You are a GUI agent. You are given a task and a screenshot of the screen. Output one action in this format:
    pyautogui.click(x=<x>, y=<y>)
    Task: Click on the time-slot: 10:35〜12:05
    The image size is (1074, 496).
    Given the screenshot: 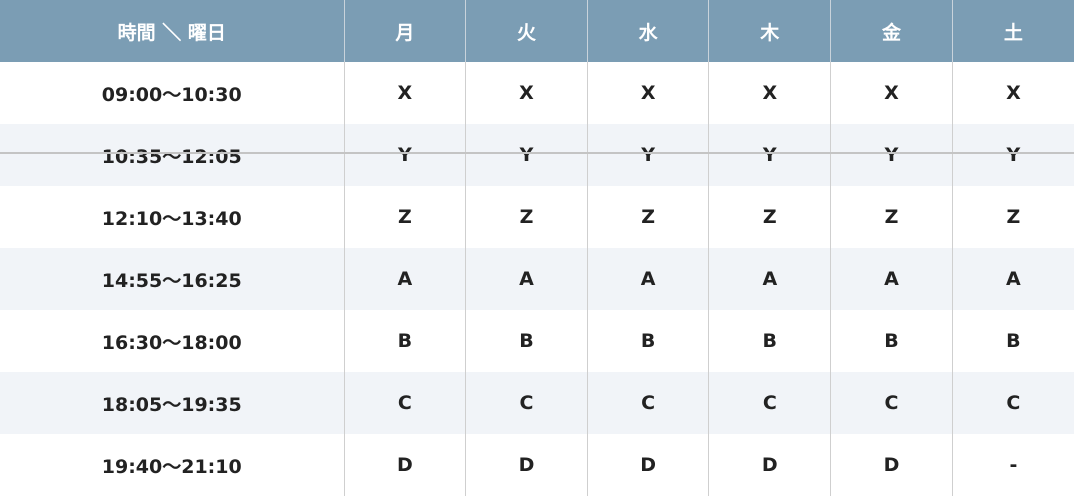 What is the action you would take?
    pyautogui.click(x=172, y=155)
    